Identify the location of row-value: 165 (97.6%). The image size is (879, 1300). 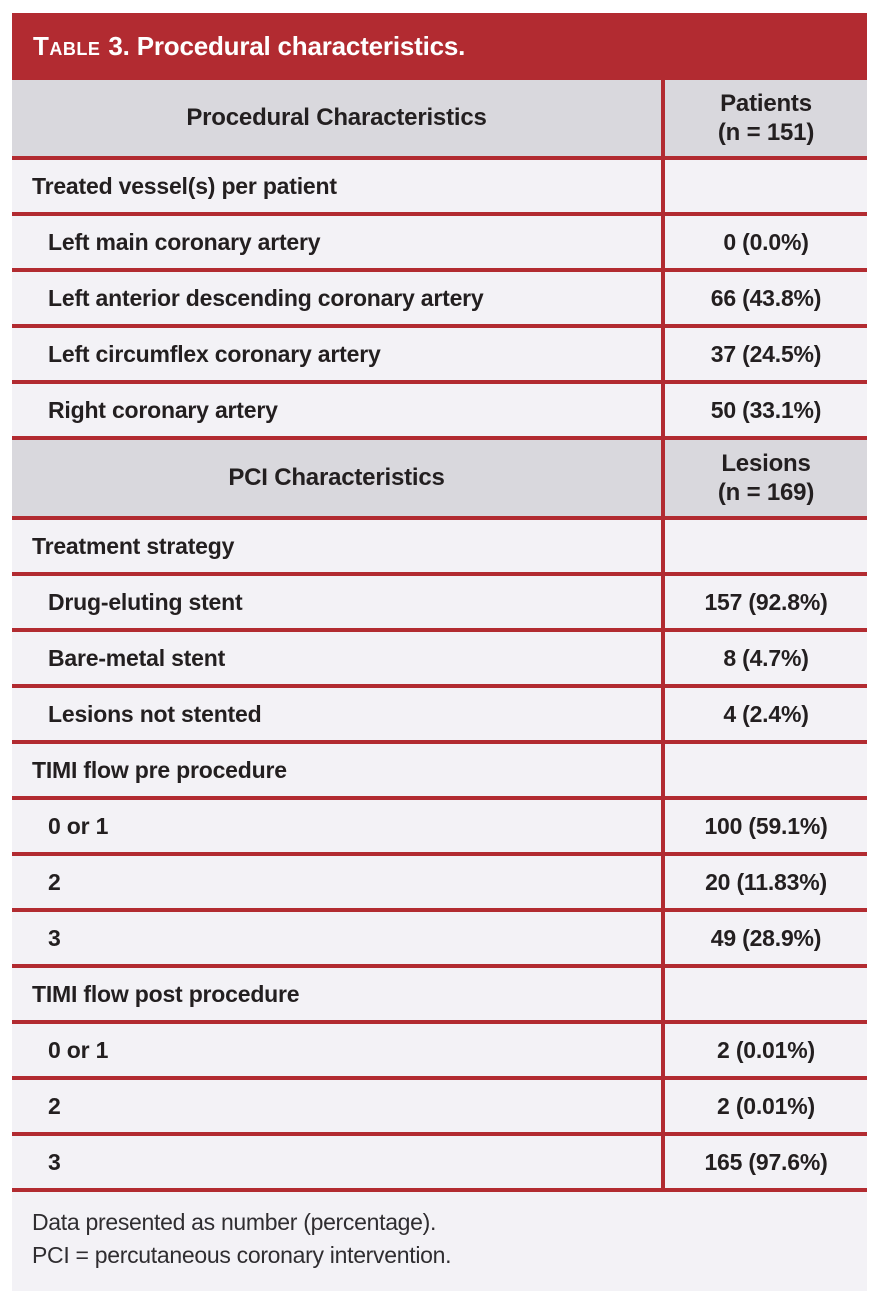
(764, 1162).